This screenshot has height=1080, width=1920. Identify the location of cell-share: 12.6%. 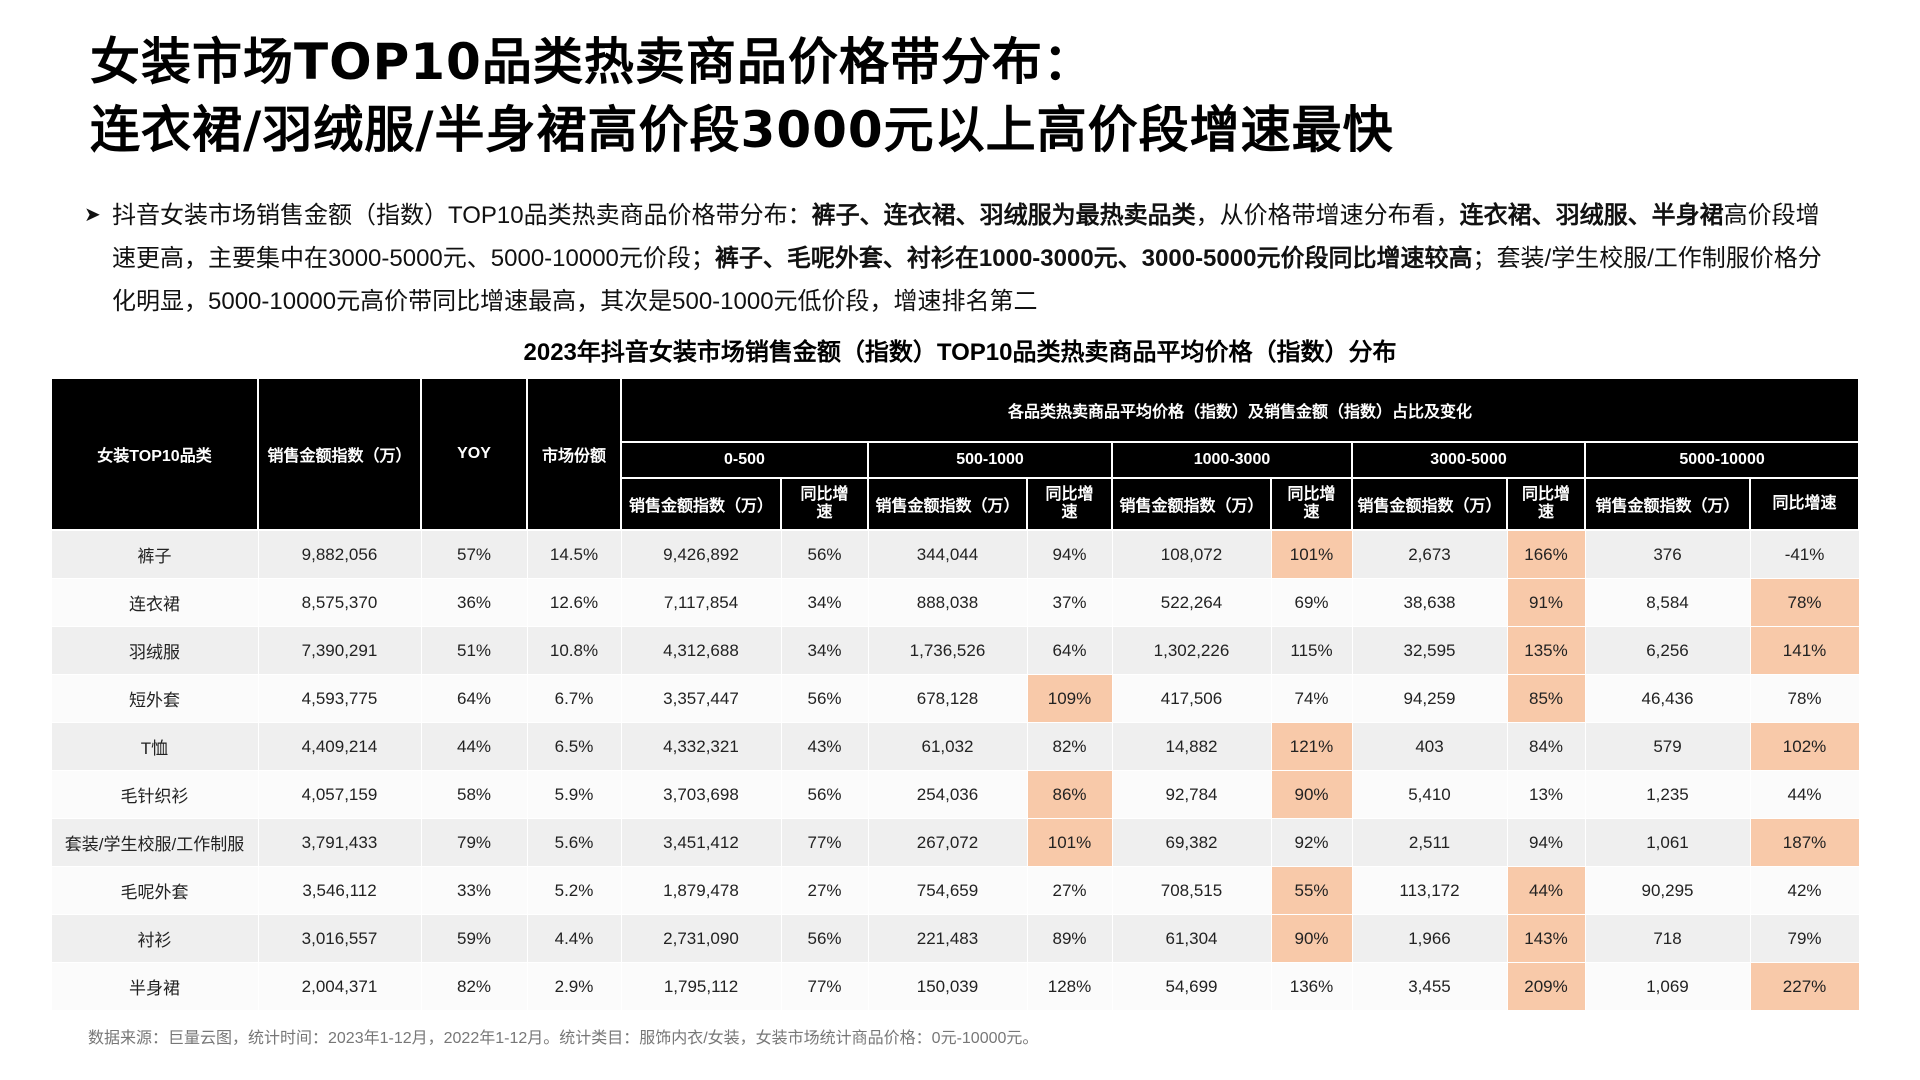
(574, 602).